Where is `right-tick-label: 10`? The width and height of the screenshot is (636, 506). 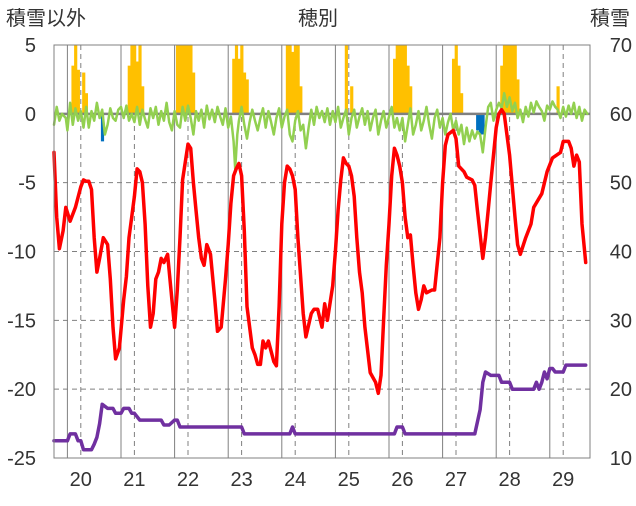
right-tick-label: 10 is located at coordinates (621, 459).